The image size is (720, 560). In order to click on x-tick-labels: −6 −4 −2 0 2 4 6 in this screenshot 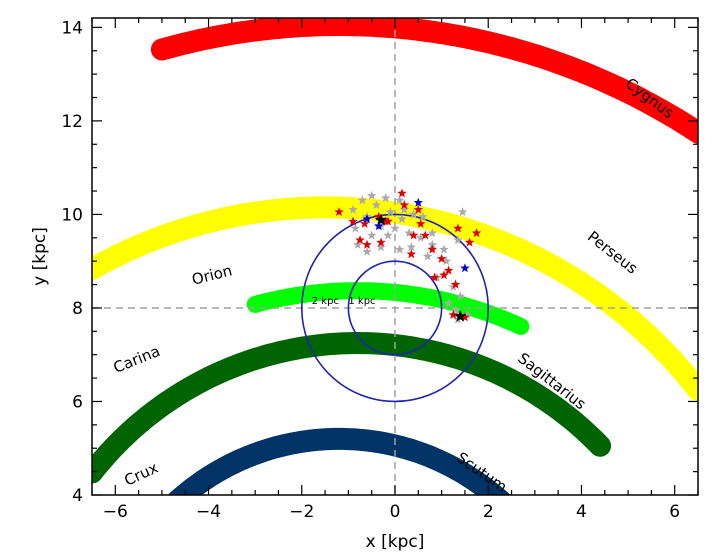, I will do `click(391, 512)`.